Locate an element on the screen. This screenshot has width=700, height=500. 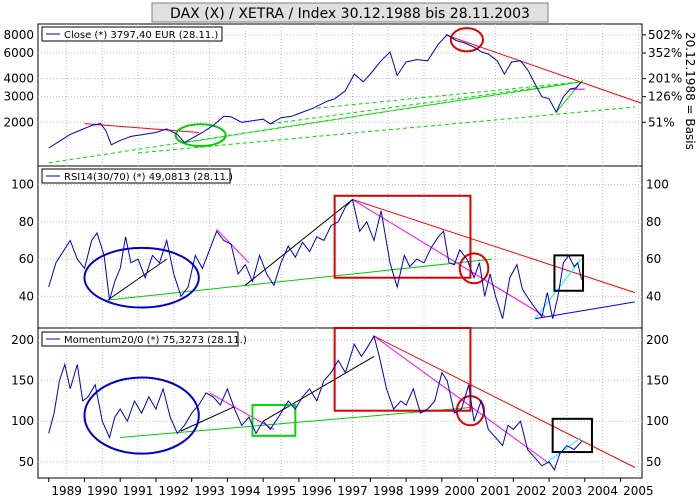
x-tick-label: 1992 is located at coordinates (174, 491).